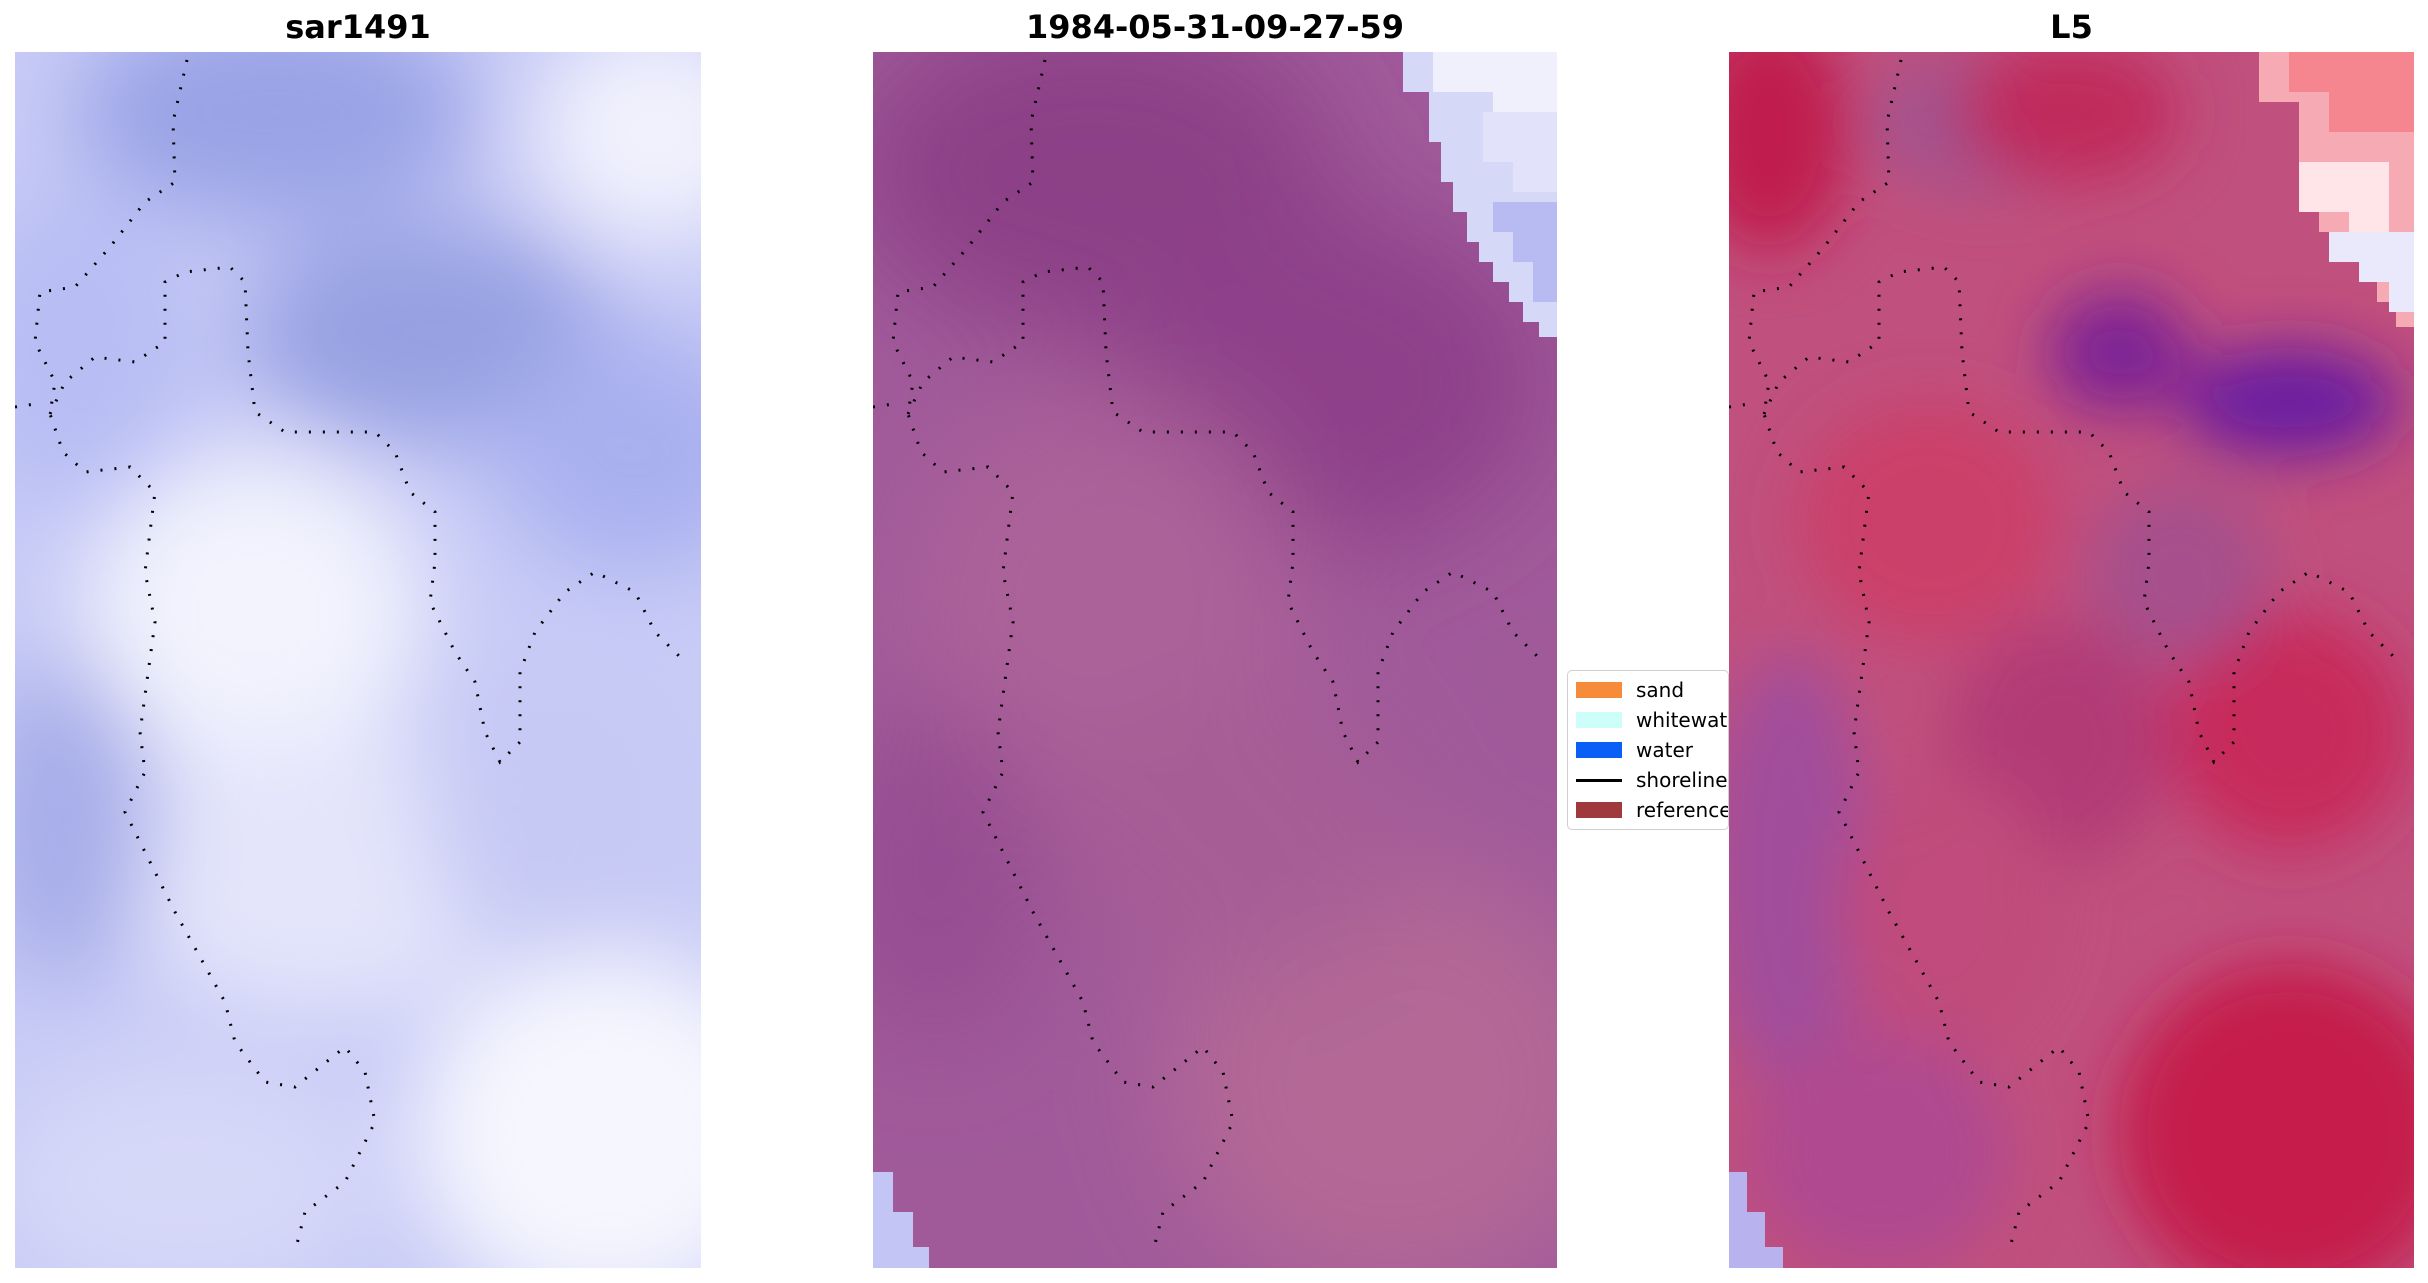  Describe the element at coordinates (2071, 27) in the screenshot. I see `panel-title: L5` at that location.